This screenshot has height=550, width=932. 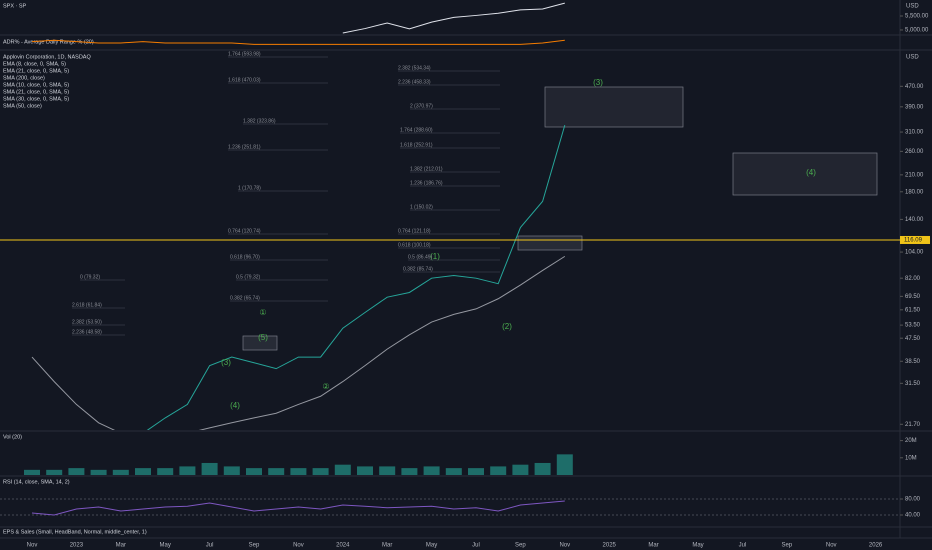 What do you see at coordinates (917, 17) in the screenshot?
I see `y-tick-label: 5,500.00` at bounding box center [917, 17].